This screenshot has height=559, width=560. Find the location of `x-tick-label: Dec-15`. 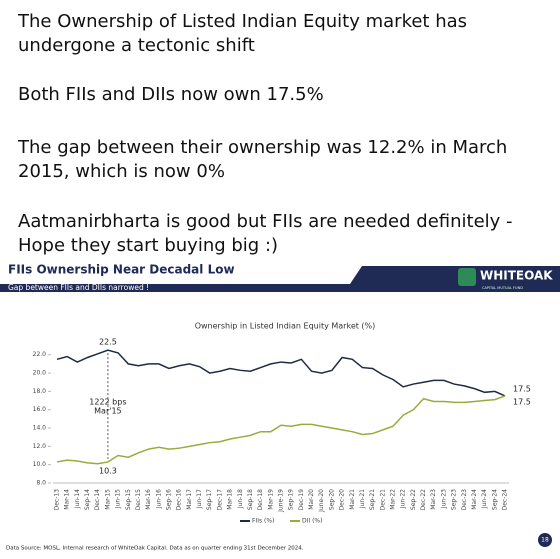

x-tick-label: Dec-15 is located at coordinates (138, 500).